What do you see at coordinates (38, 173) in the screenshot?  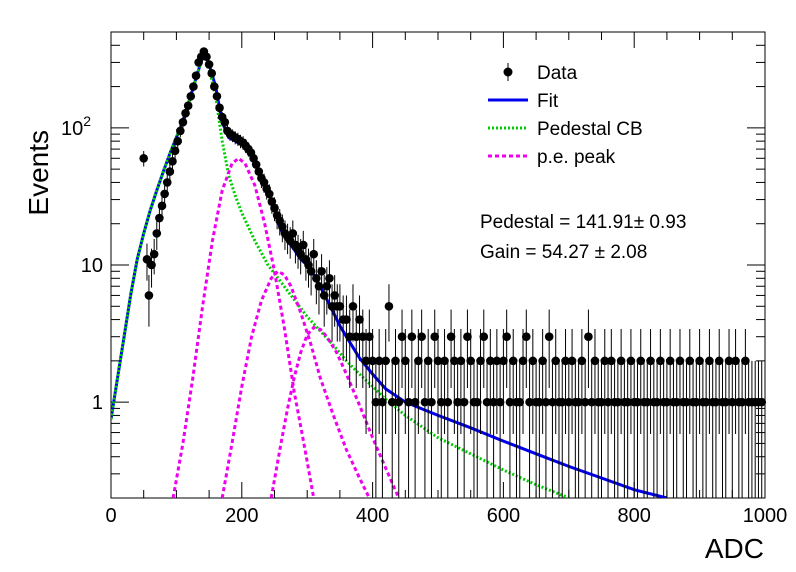 I see `y-axis-label: Events` at bounding box center [38, 173].